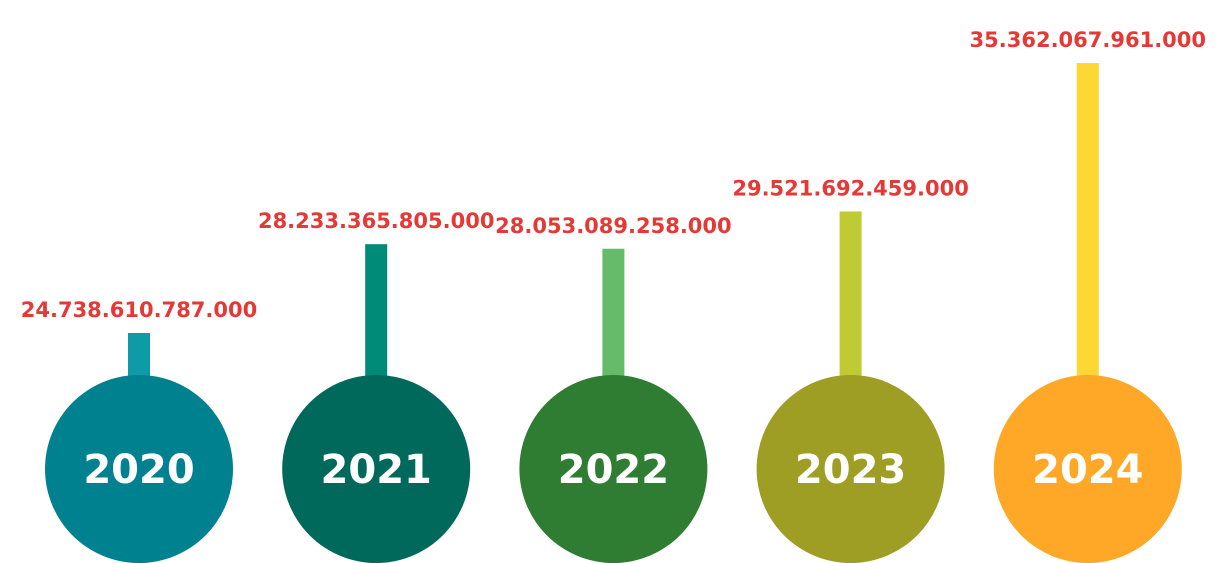  I want to click on year-label: 2021, so click(376, 470).